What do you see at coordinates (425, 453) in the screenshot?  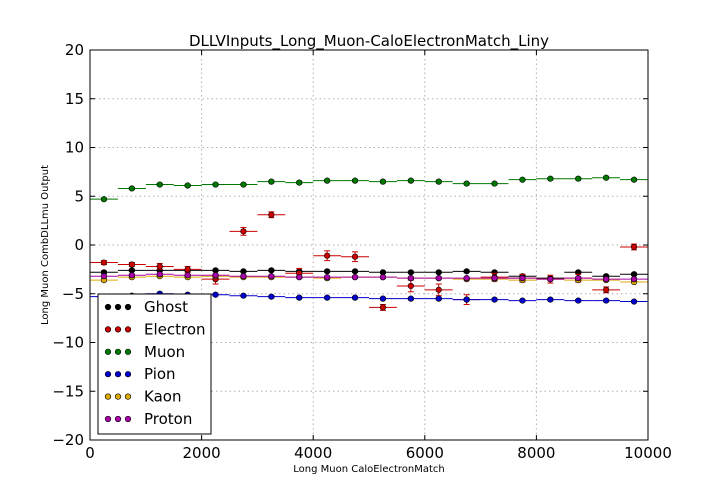 I see `x-tick-label: 6000` at bounding box center [425, 453].